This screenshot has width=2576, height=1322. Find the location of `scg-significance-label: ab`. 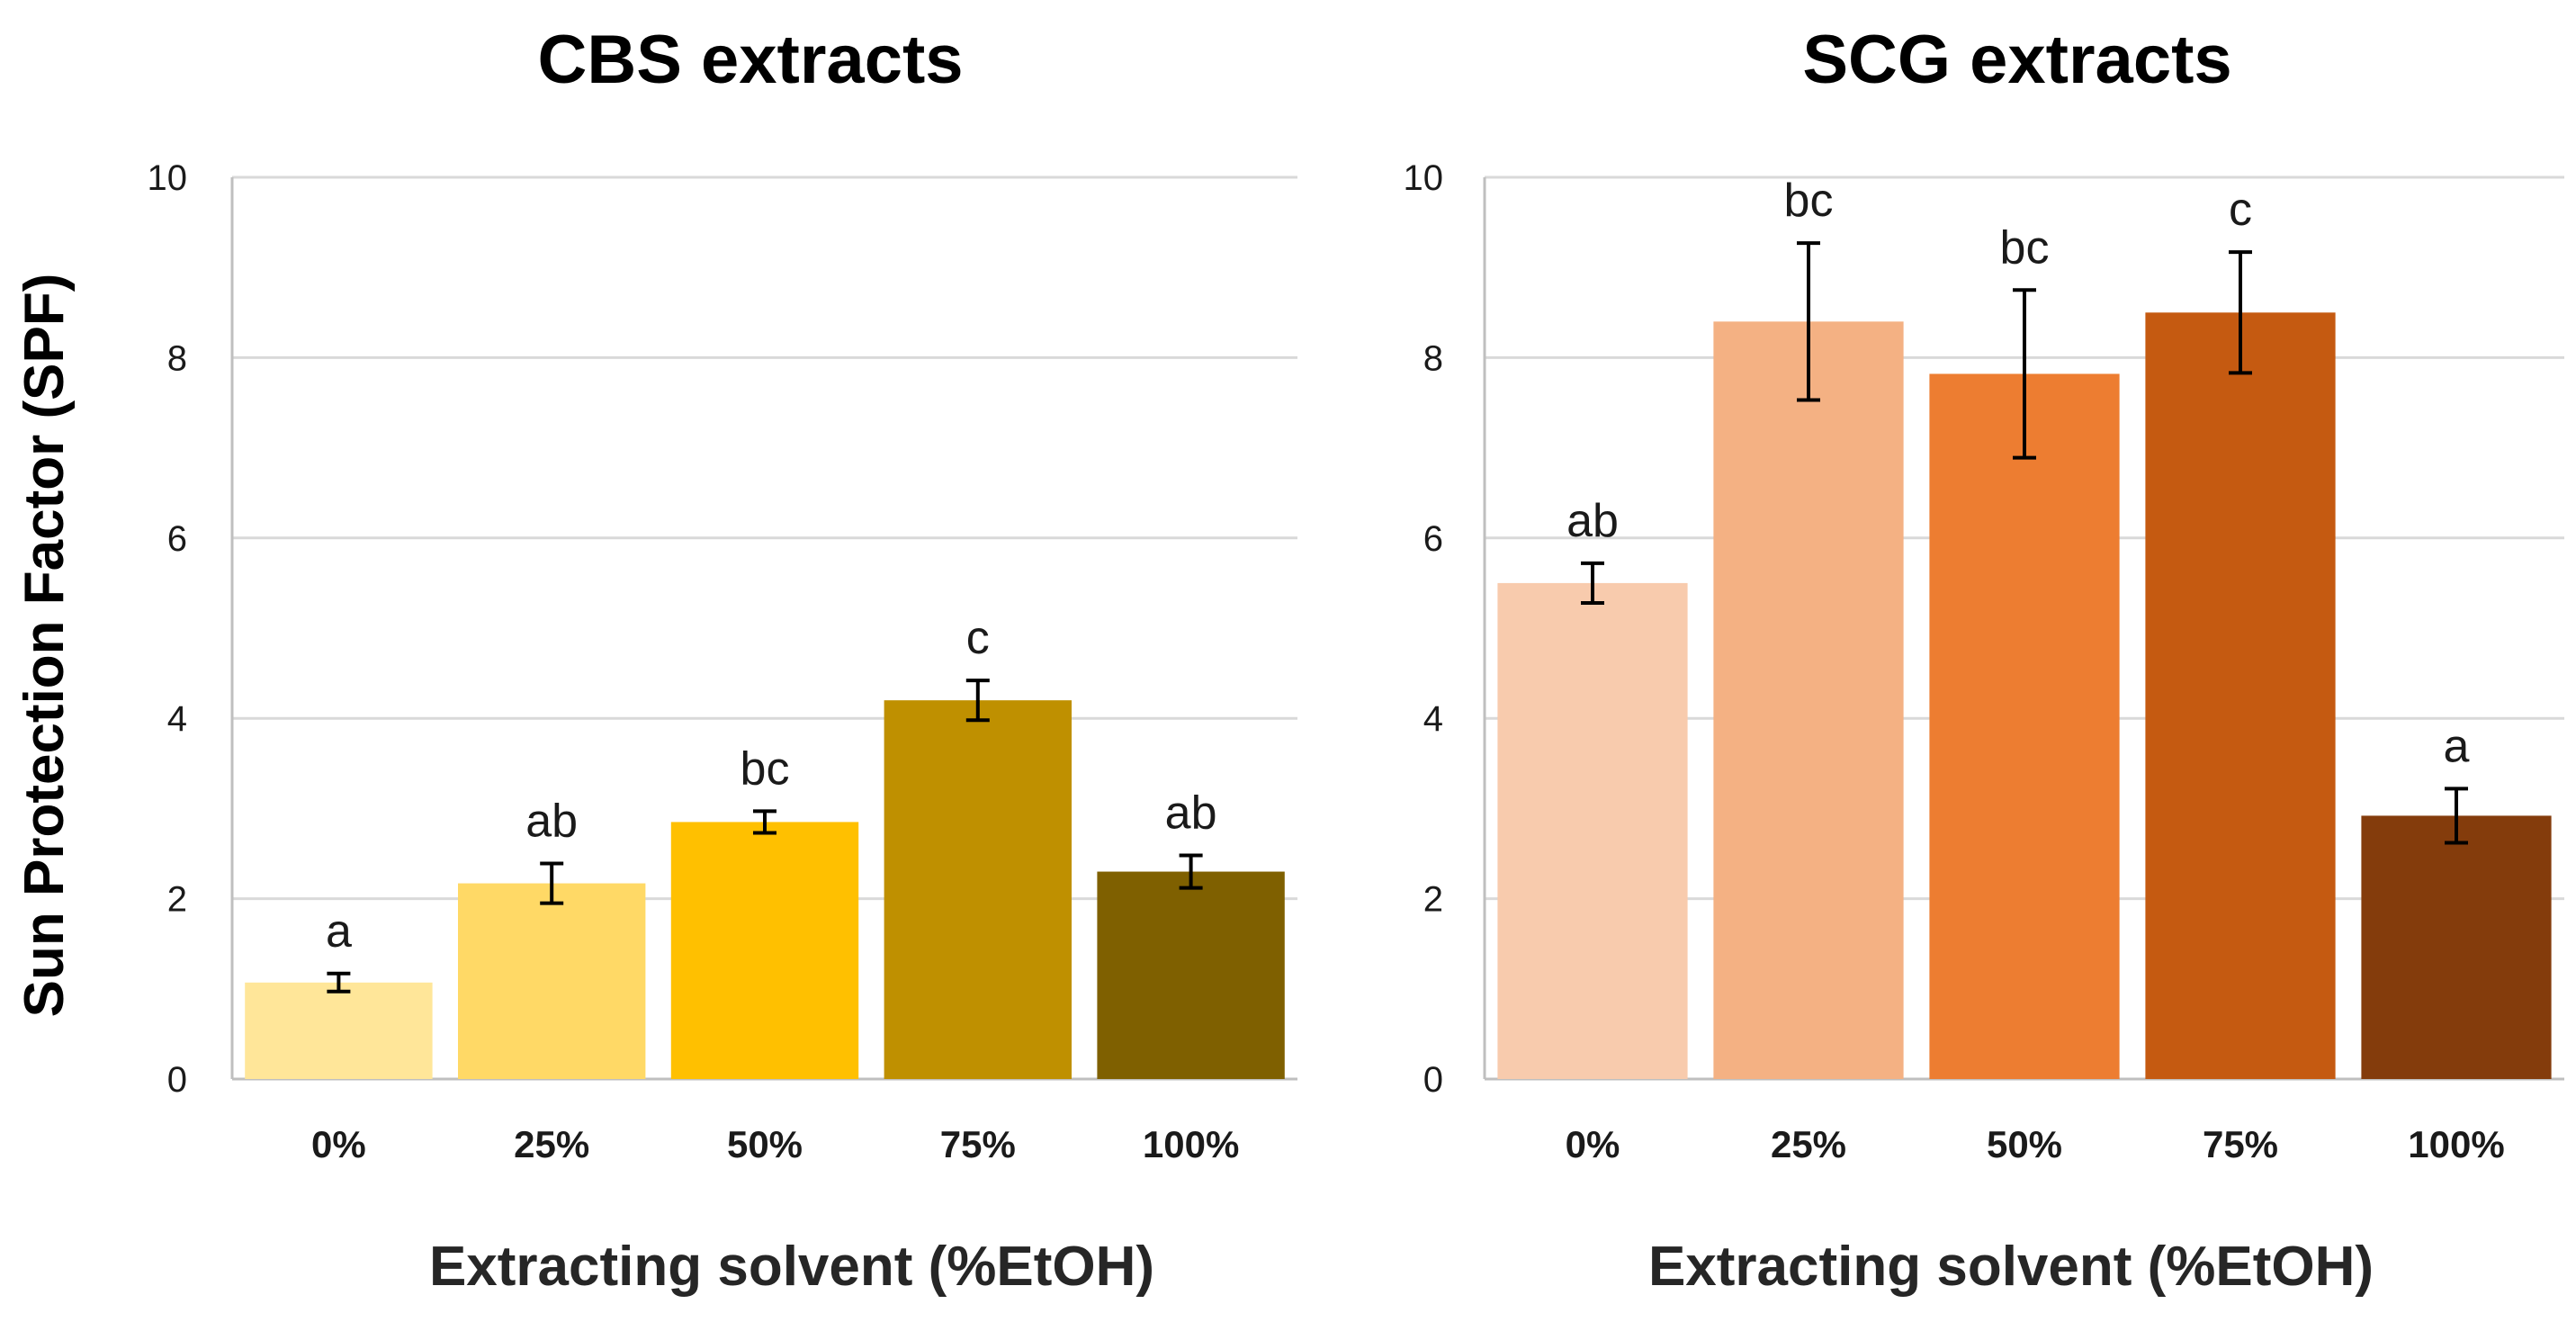

scg-significance-label: ab is located at coordinates (1593, 521).